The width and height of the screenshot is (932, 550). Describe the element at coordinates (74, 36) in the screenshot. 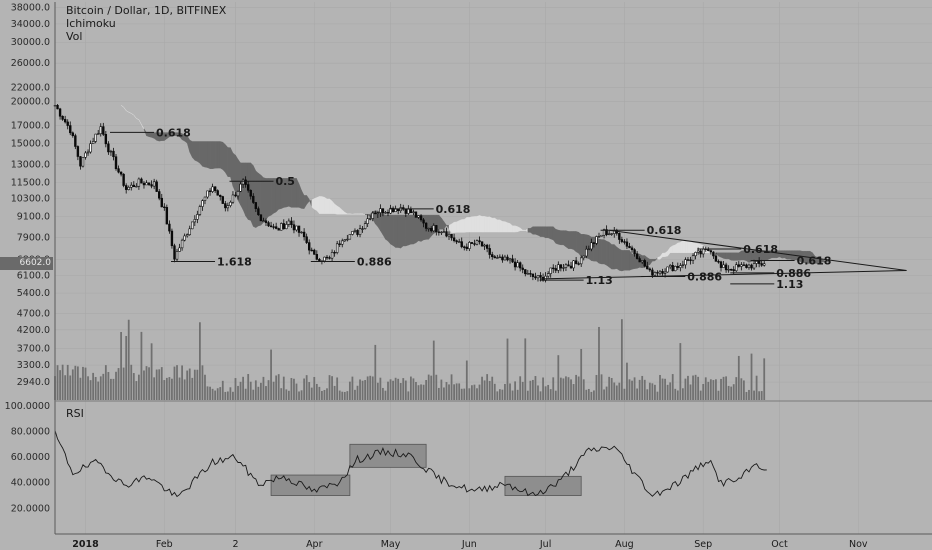

I see `legend-volume: Vol` at that location.